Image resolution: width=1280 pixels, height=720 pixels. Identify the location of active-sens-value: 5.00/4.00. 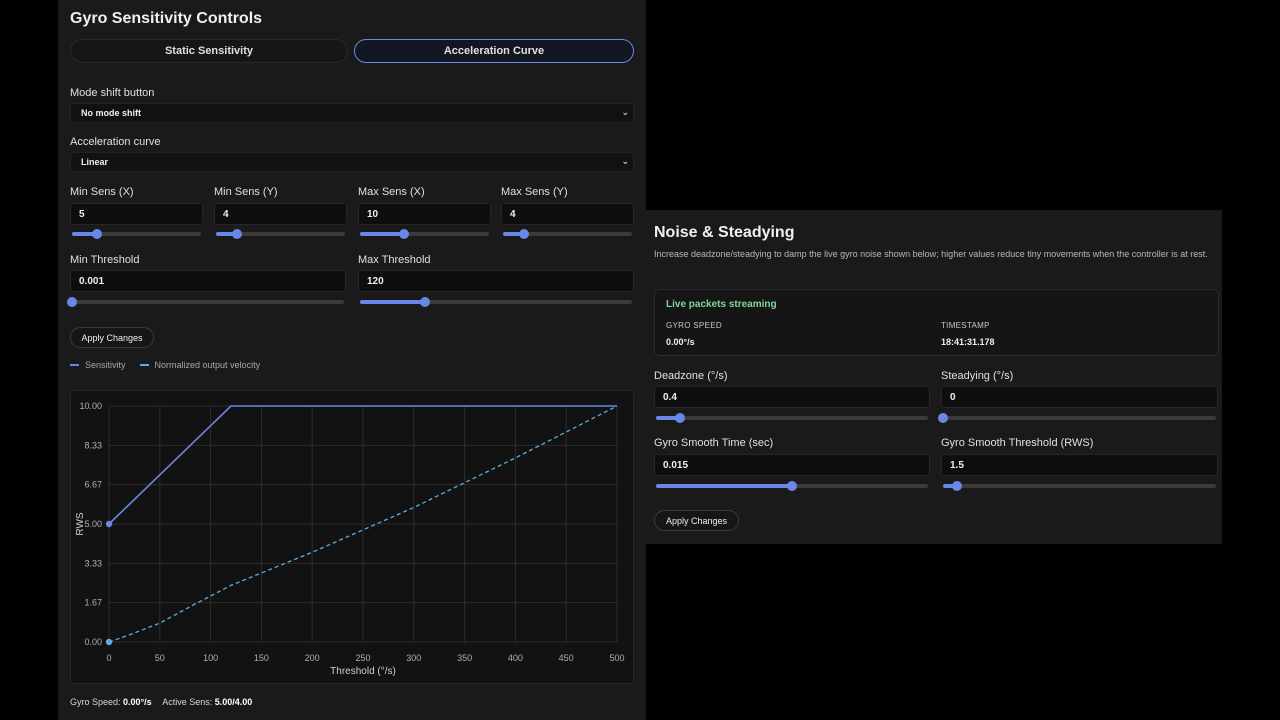
(233, 702).